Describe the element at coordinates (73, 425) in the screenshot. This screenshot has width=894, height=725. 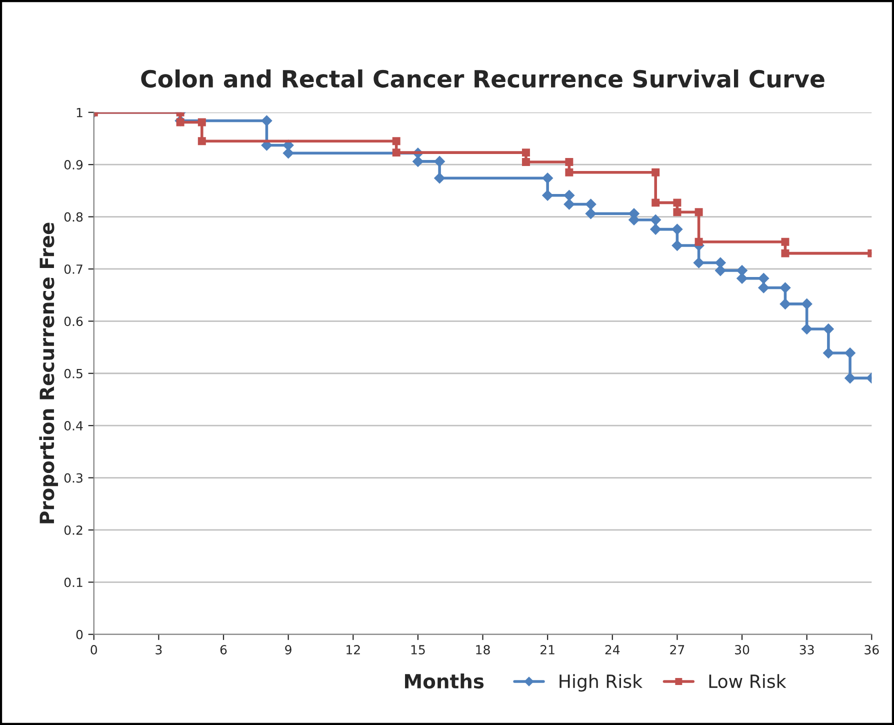
I see `y-tick-label: 0.4` at that location.